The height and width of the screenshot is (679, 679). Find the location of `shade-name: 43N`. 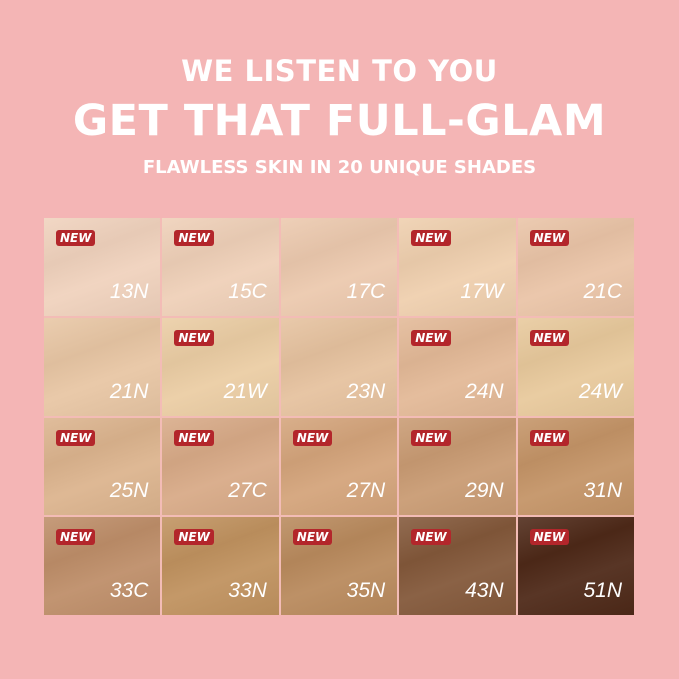

shade-name: 43N is located at coordinates (484, 590).